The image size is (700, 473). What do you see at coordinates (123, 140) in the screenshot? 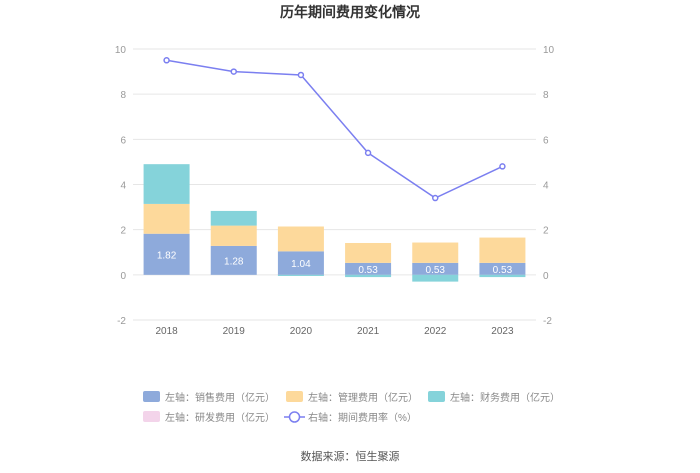
I see `left-tick-label: 6` at bounding box center [123, 140].